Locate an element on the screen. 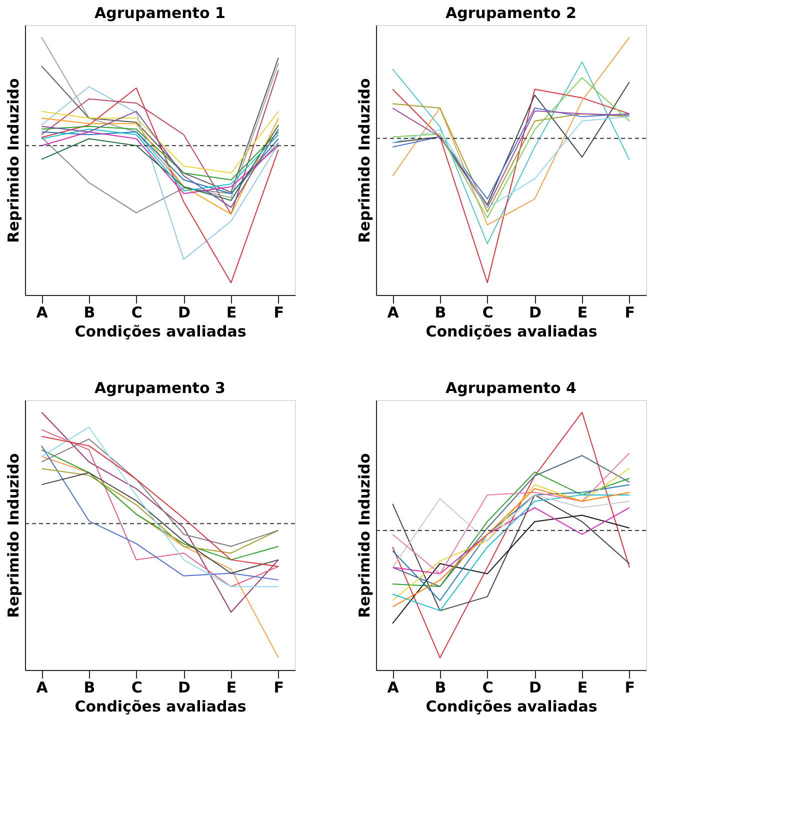 Image resolution: width=796 pixels, height=818 pixels. chart-title: Agrupamento 4 is located at coordinates (511, 388).